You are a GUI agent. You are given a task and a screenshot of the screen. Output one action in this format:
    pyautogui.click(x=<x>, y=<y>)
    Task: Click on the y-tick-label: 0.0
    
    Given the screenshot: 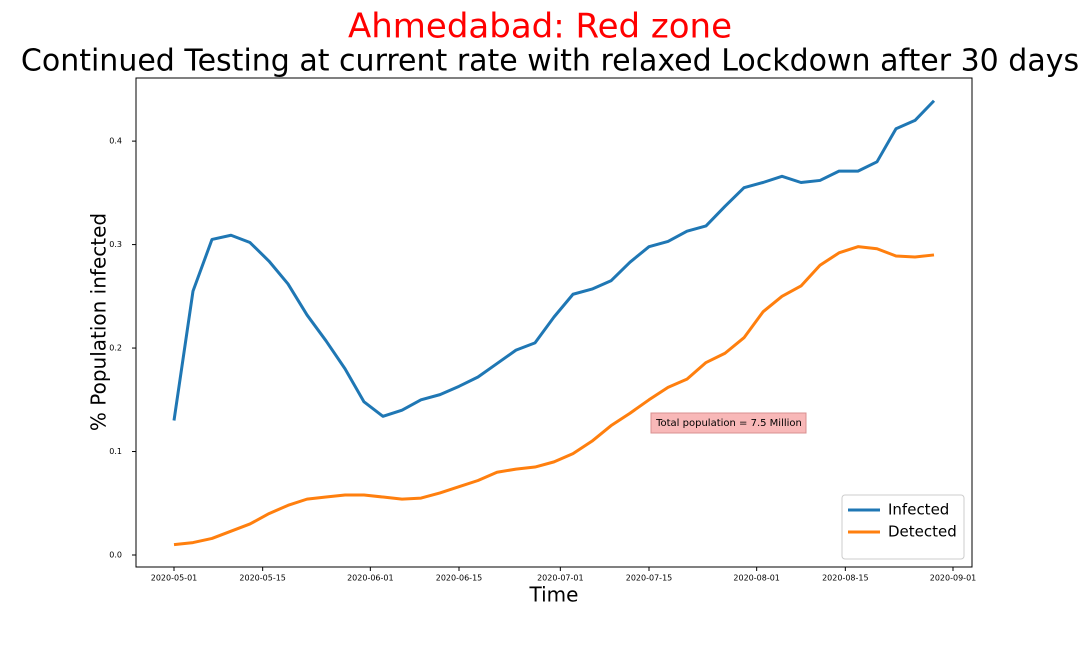 What is the action you would take?
    pyautogui.click(x=115, y=554)
    